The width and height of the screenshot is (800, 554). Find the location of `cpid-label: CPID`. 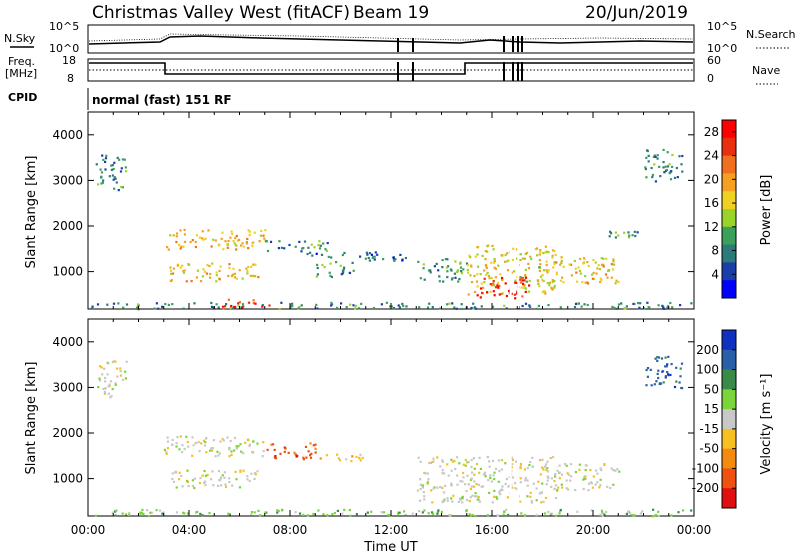

cpid-label: CPID is located at coordinates (22, 97).